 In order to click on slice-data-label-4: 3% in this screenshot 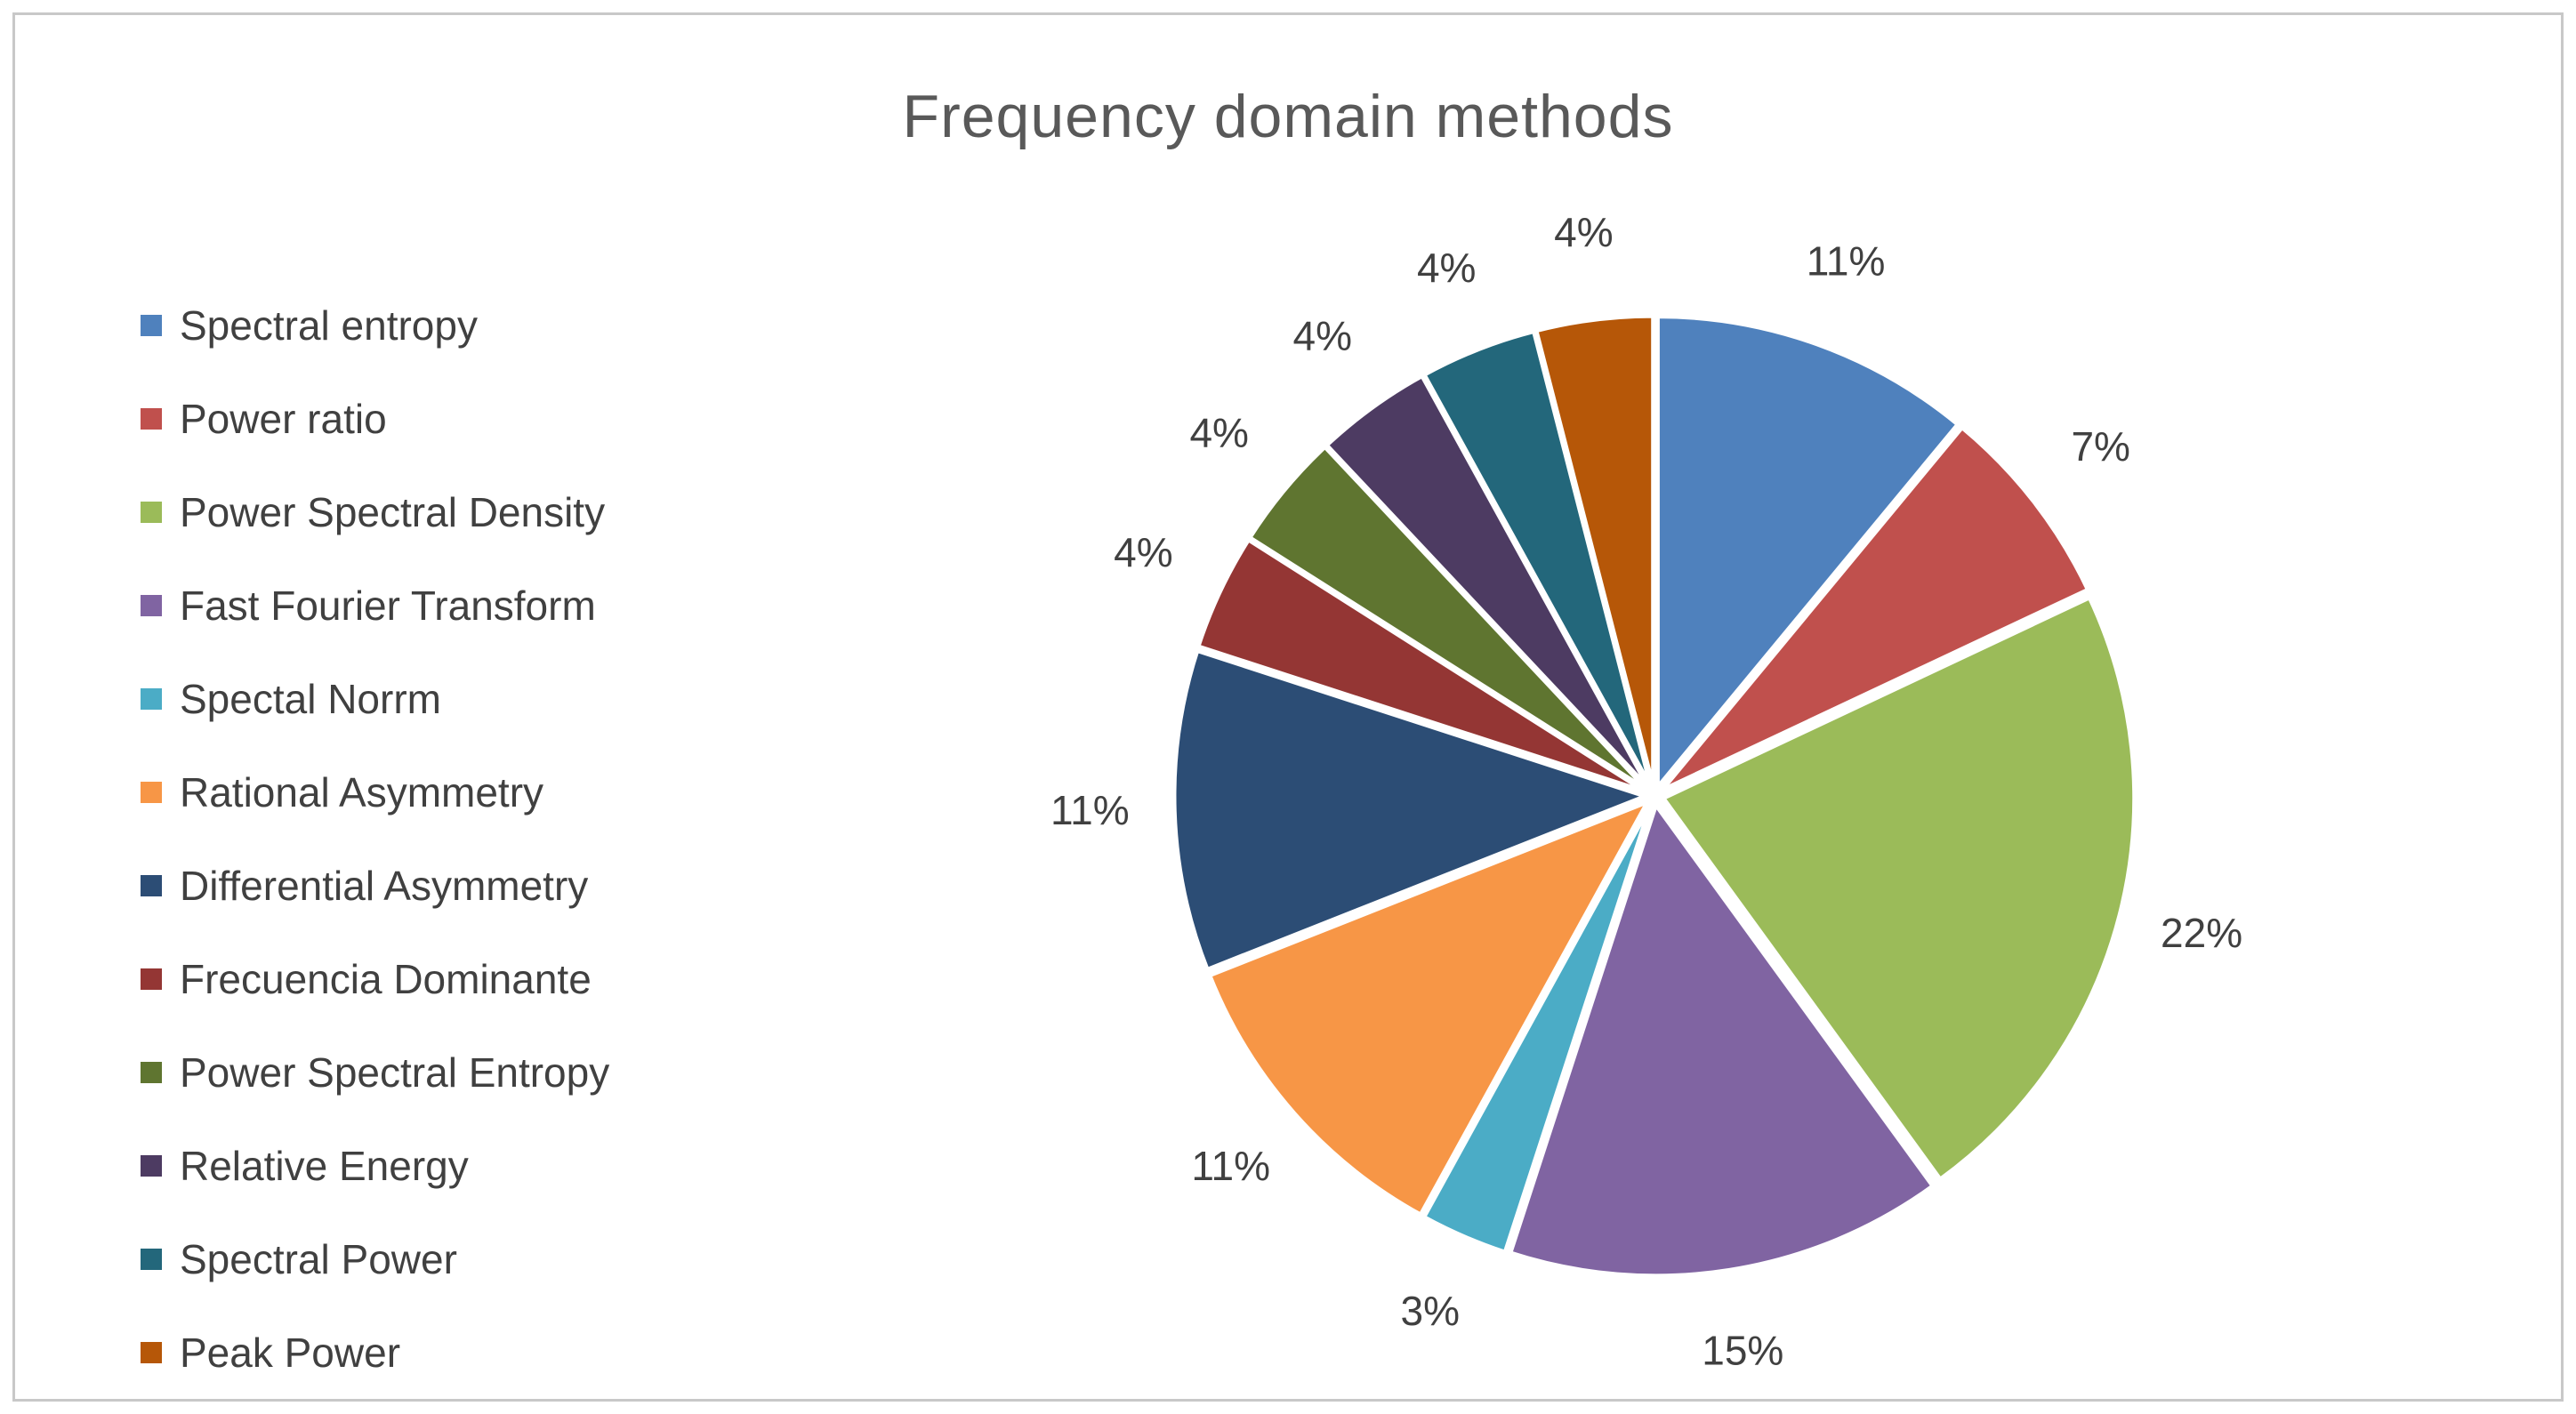, I will do `click(1430, 1311)`.